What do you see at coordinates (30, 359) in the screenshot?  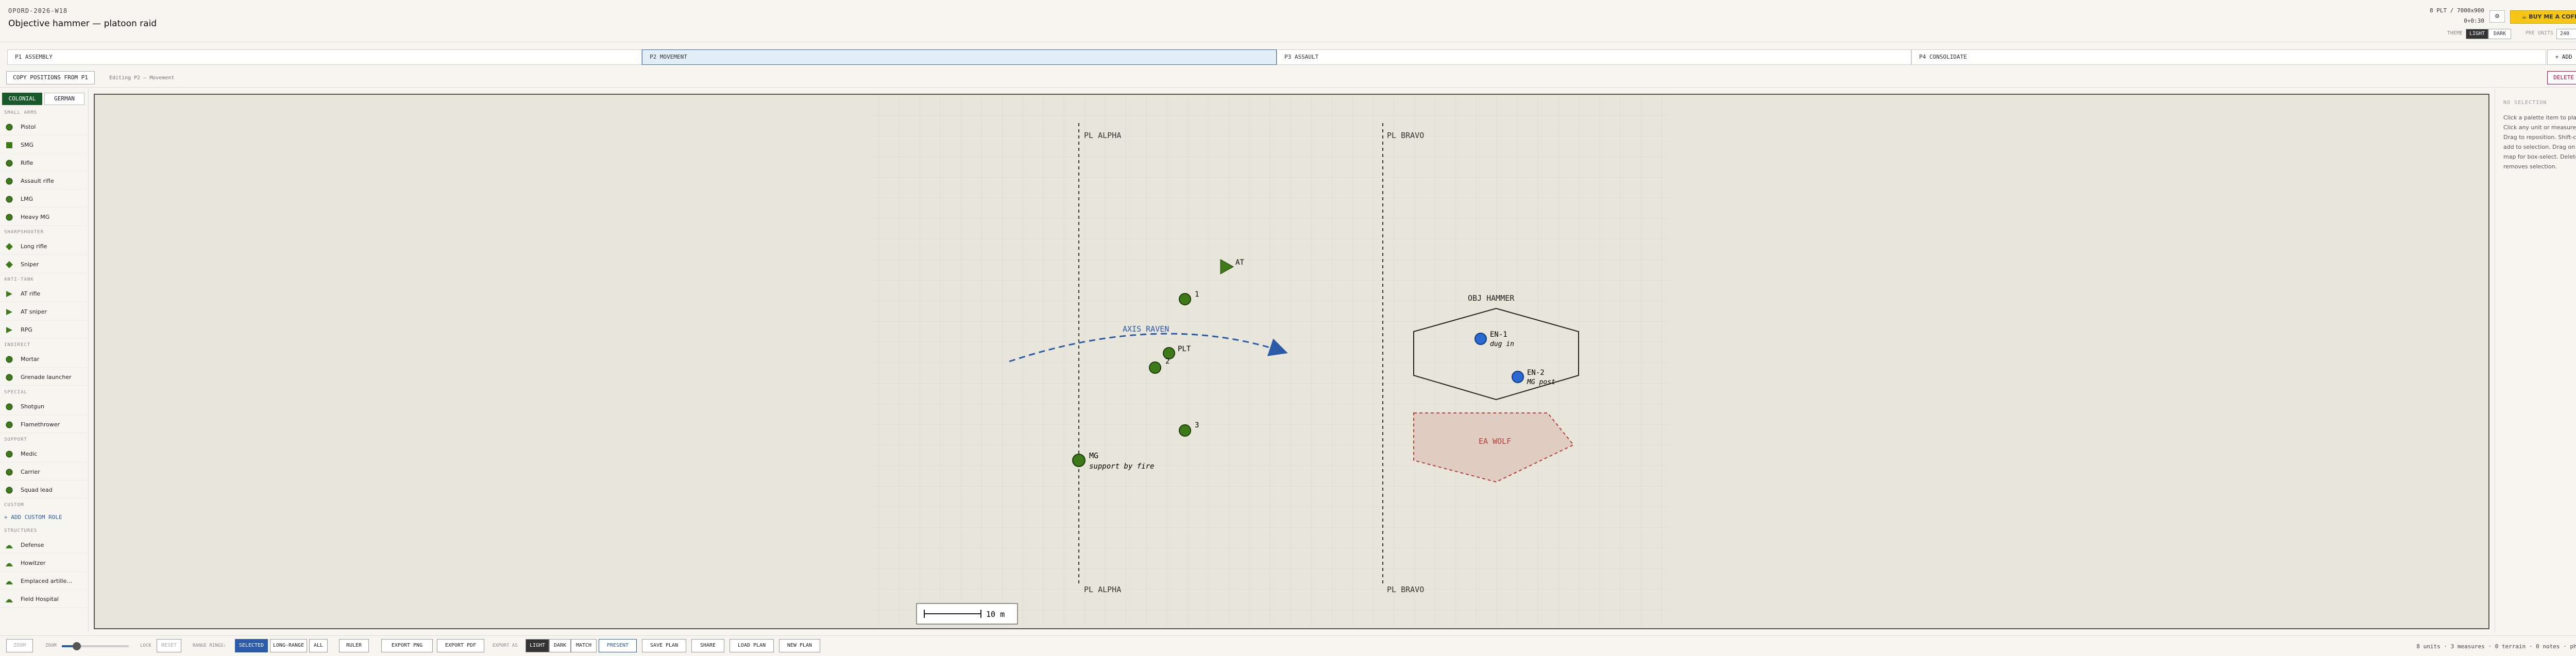 I see `palette-item-label: Mortar` at bounding box center [30, 359].